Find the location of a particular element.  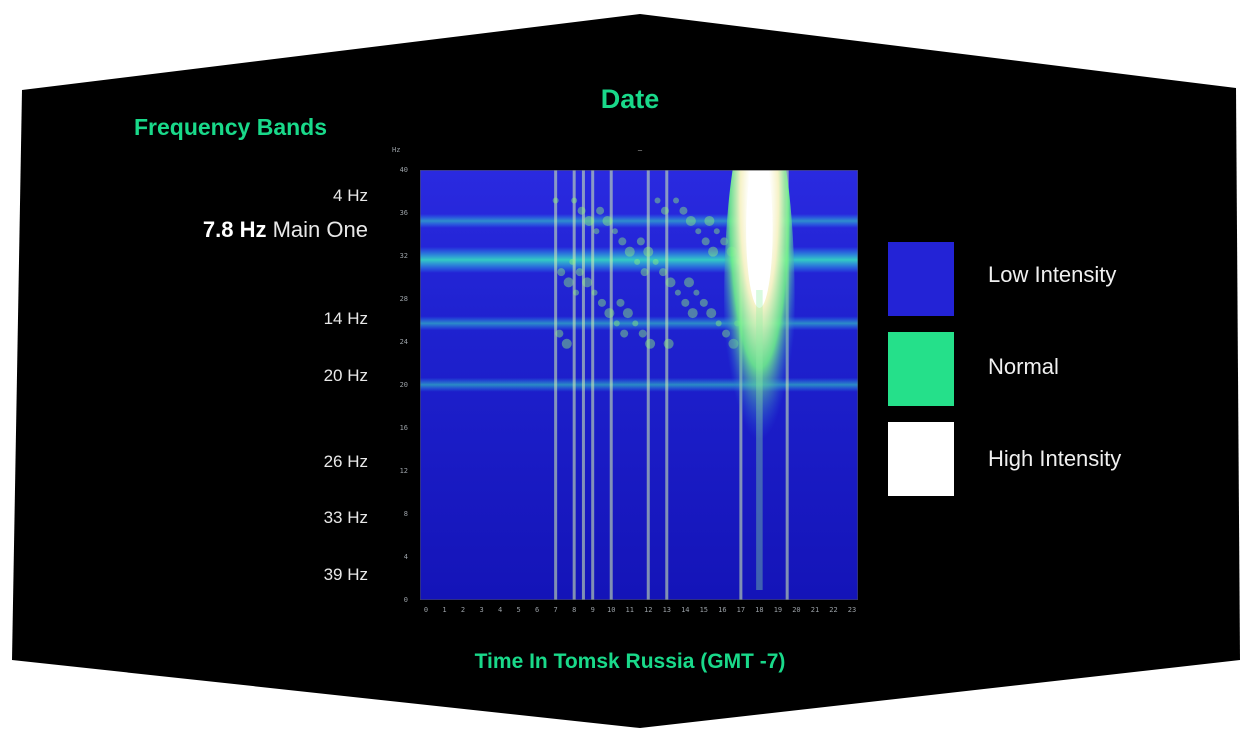

chart-title: Date is located at coordinates (630, 99).